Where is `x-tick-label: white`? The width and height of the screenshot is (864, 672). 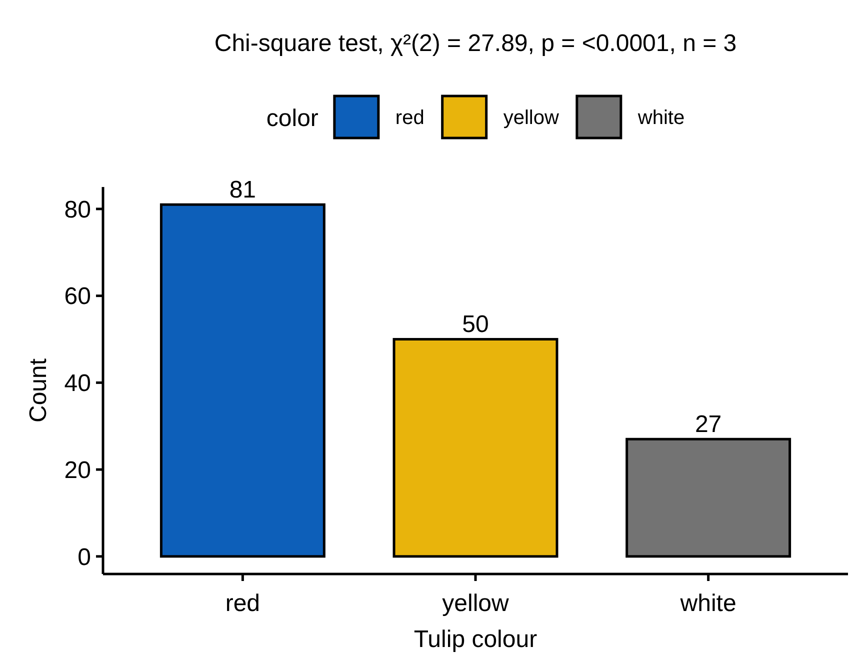 x-tick-label: white is located at coordinates (707, 603).